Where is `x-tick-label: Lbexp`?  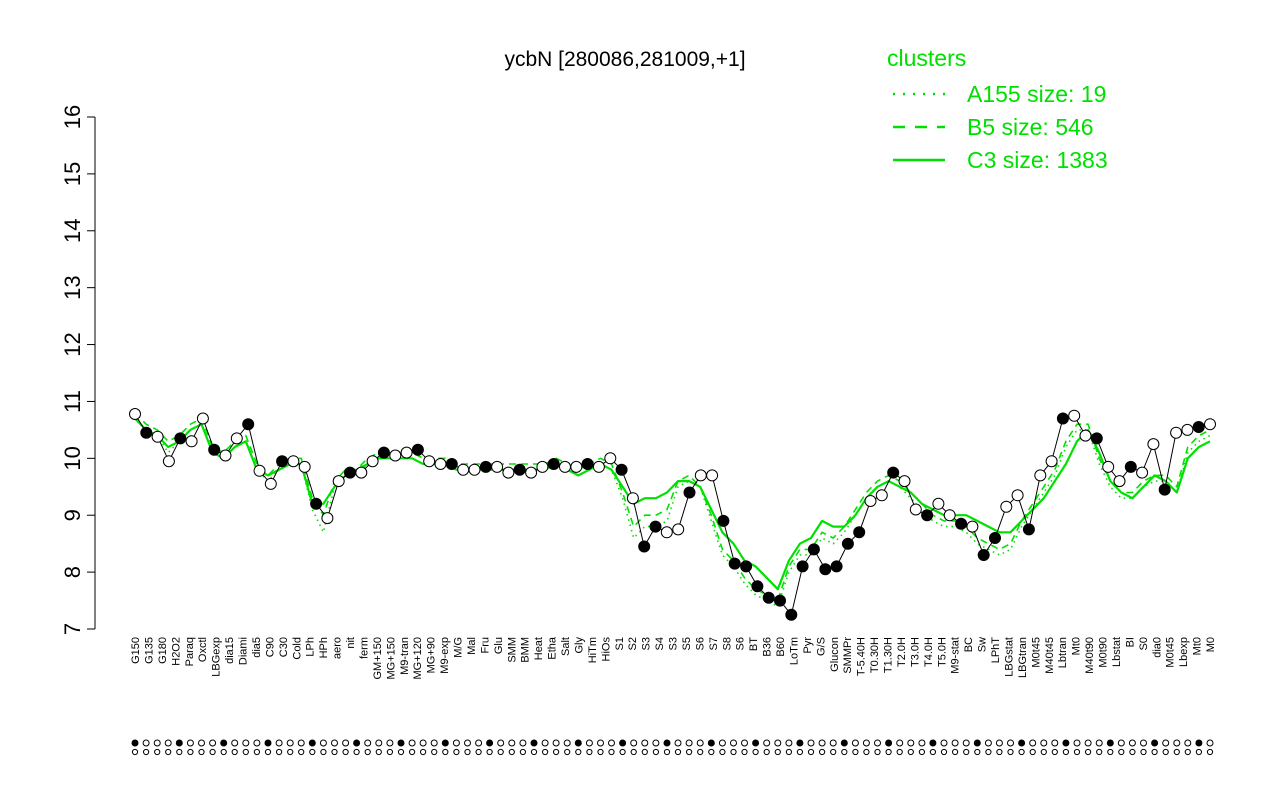
x-tick-label: Lbexp is located at coordinates (1184, 652).